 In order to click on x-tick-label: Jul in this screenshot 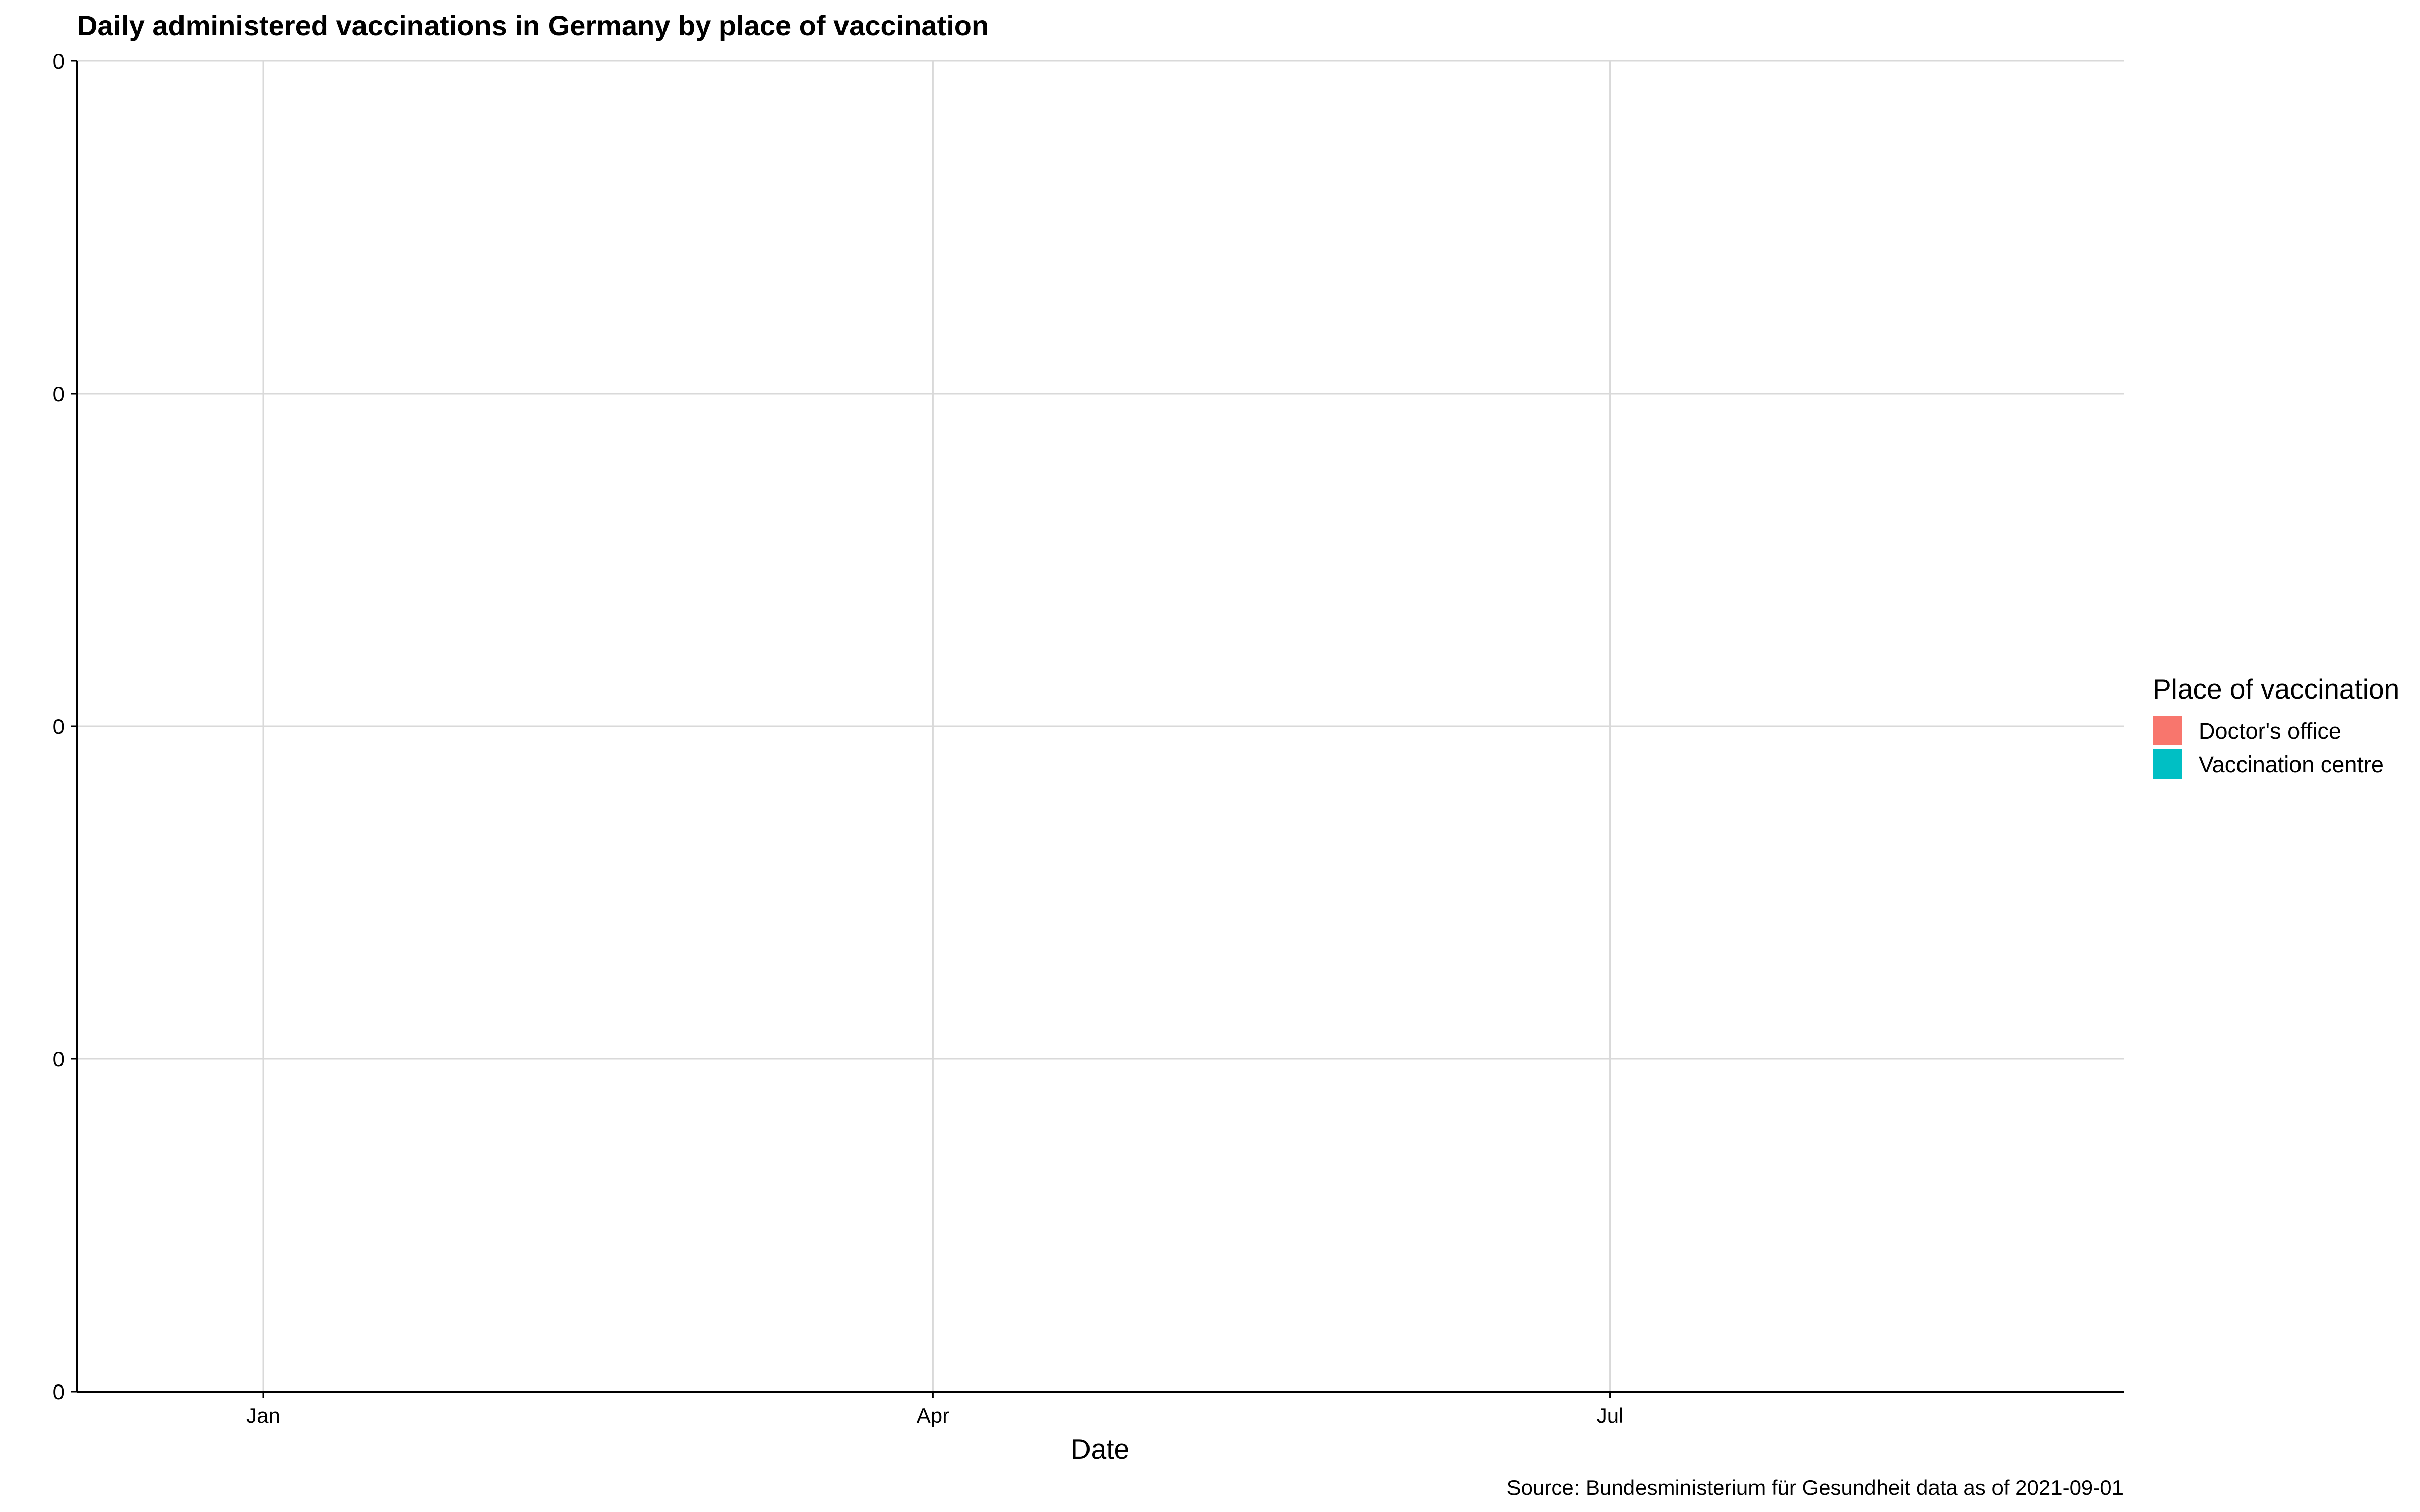, I will do `click(1610, 1415)`.